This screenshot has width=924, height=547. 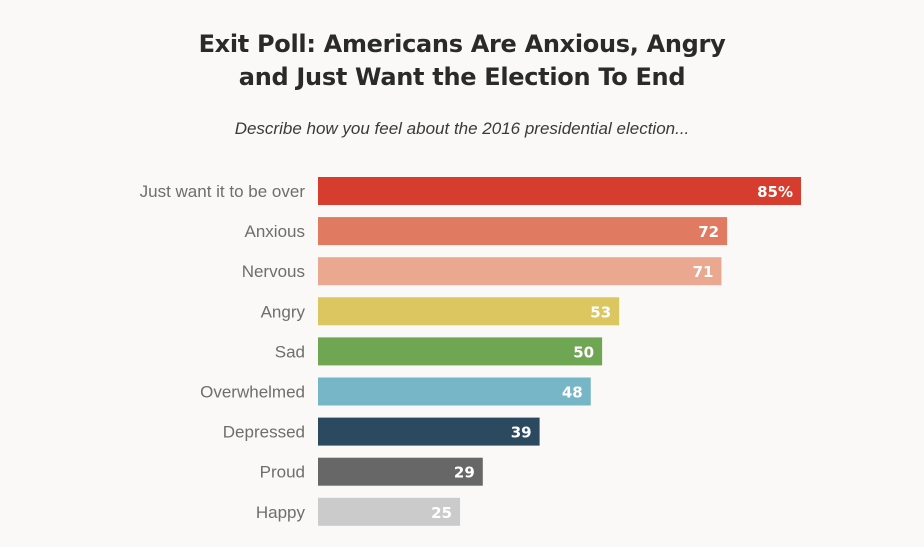 I want to click on bar-row: Happy 25, so click(x=358, y=511).